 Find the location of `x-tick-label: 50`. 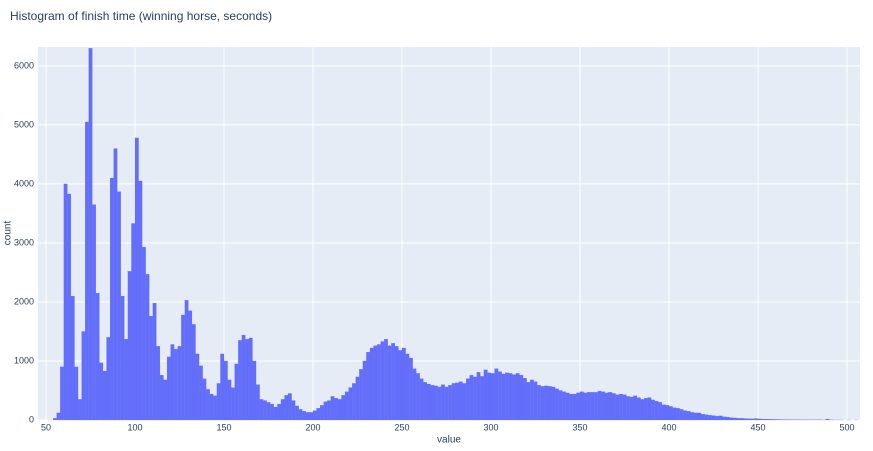

x-tick-label: 50 is located at coordinates (46, 427).